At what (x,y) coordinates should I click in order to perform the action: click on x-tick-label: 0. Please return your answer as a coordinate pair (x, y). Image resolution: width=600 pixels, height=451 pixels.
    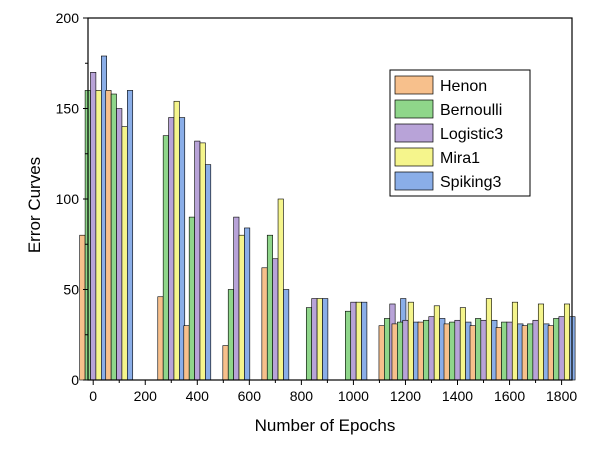
    Looking at the image, I should click on (93, 396).